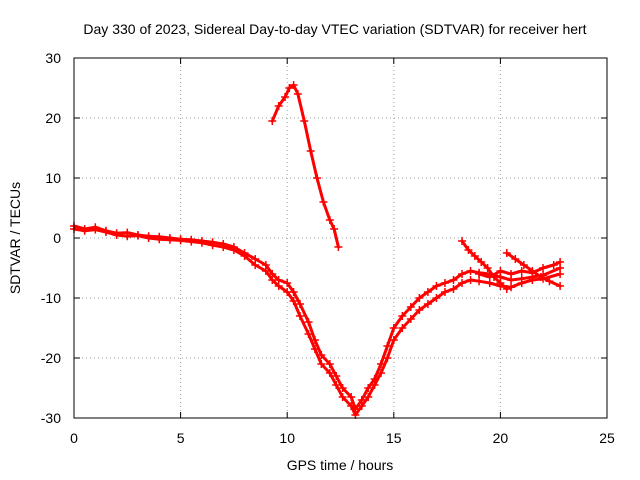 This screenshot has height=480, width=640. Describe the element at coordinates (51, 298) in the screenshot. I see `y-tick-label: -10` at that location.